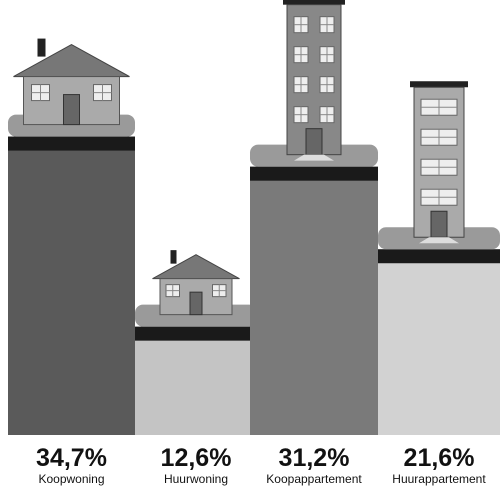 This screenshot has height=489, width=502. Describe the element at coordinates (439, 479) in the screenshot. I see `category-label: Huurappartement` at that location.